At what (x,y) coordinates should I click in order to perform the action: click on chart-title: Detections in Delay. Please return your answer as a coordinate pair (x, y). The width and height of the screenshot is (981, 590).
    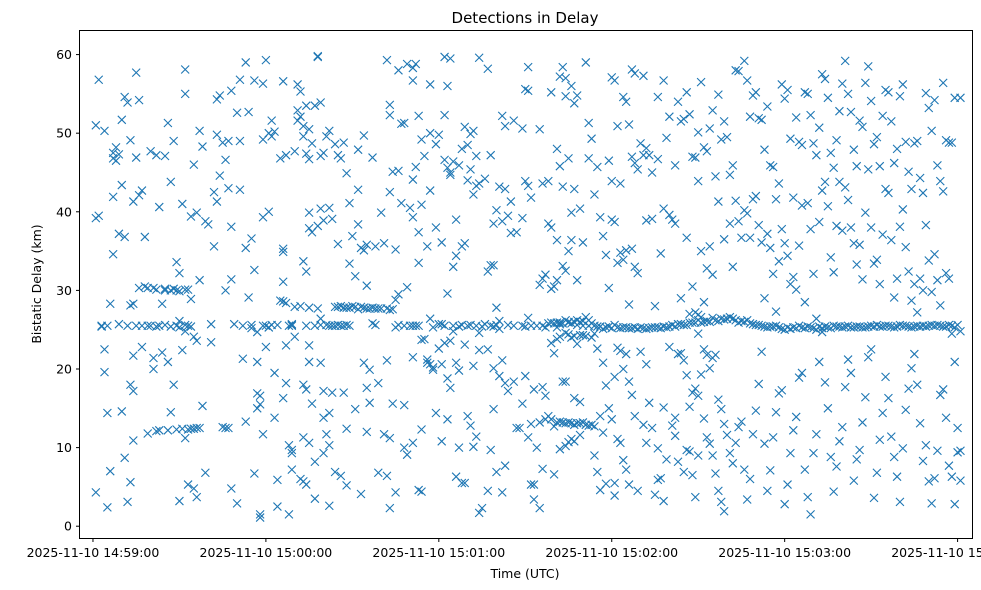
    Looking at the image, I should click on (525, 18).